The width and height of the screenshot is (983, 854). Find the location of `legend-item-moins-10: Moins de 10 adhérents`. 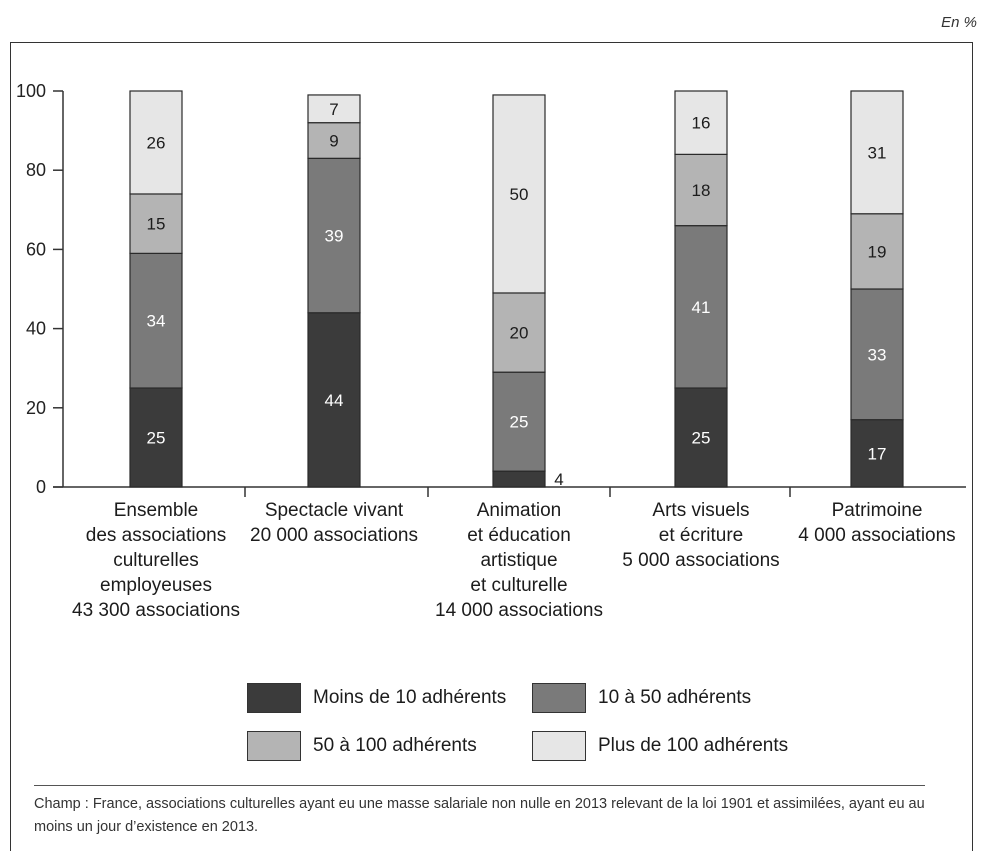

legend-item-moins-10: Moins de 10 adhérents is located at coordinates (376, 698).